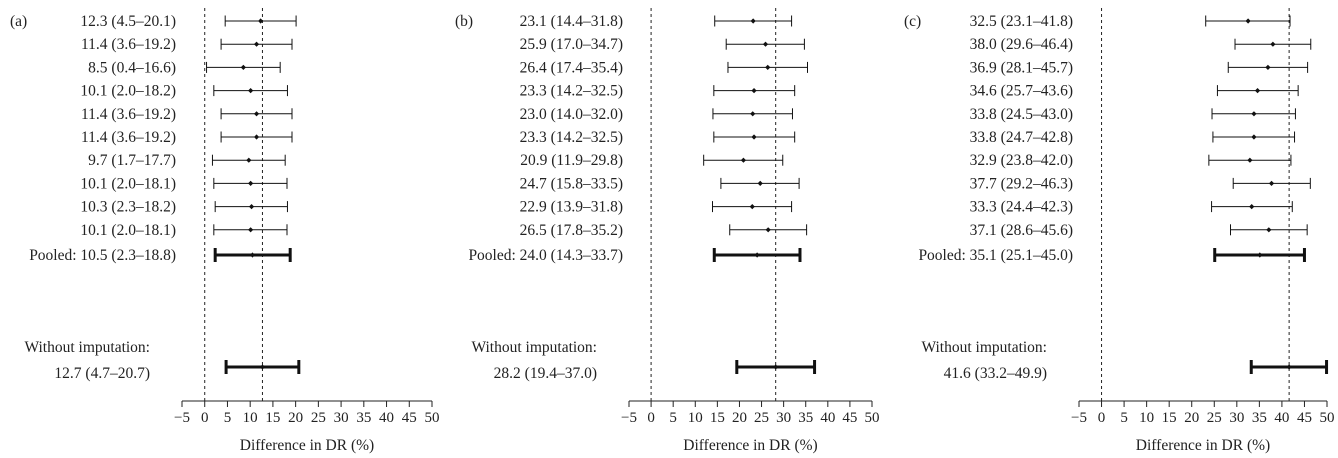 Image resolution: width=1338 pixels, height=458 pixels. Describe the element at coordinates (571, 207) in the screenshot. I see `row-label: 22.9 (13.9–31.8)` at that location.